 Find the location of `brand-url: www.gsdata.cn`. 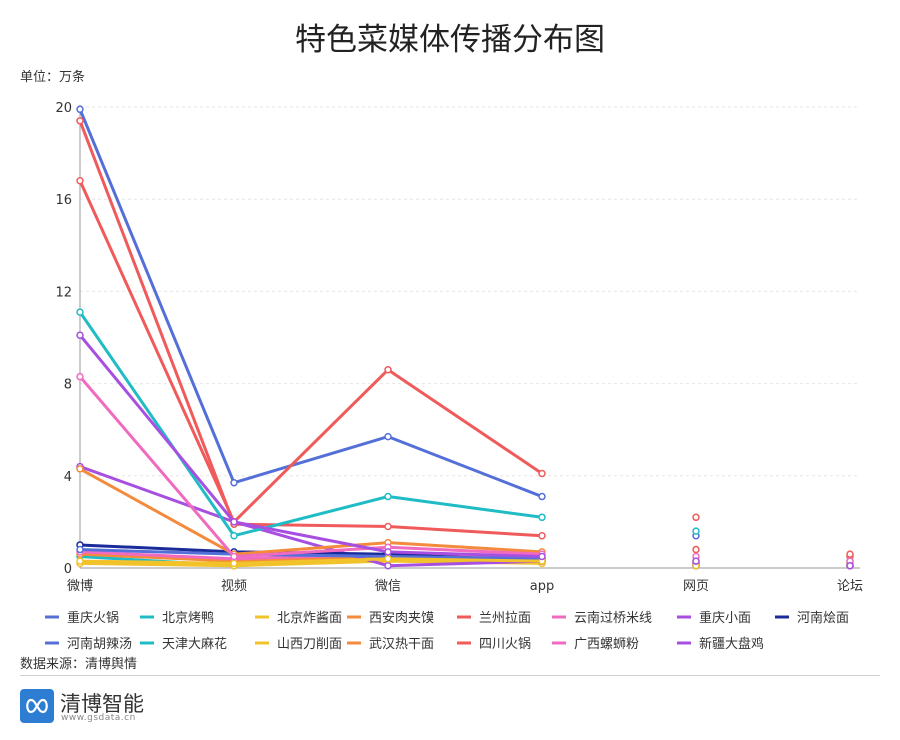

brand-url: www.gsdata.cn is located at coordinates (98, 718).